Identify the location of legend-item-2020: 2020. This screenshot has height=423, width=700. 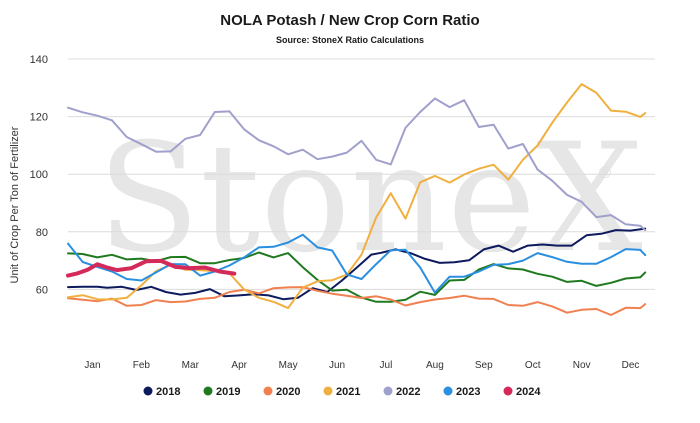
(282, 392).